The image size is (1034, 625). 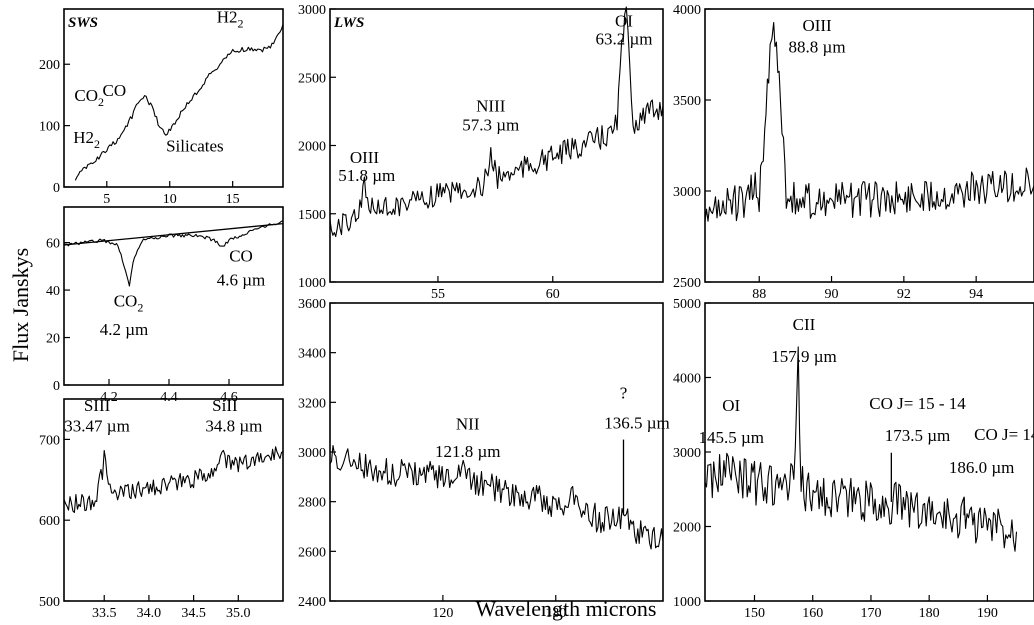 I want to click on sws1-xtick-label-1: 10, so click(x=170, y=199).